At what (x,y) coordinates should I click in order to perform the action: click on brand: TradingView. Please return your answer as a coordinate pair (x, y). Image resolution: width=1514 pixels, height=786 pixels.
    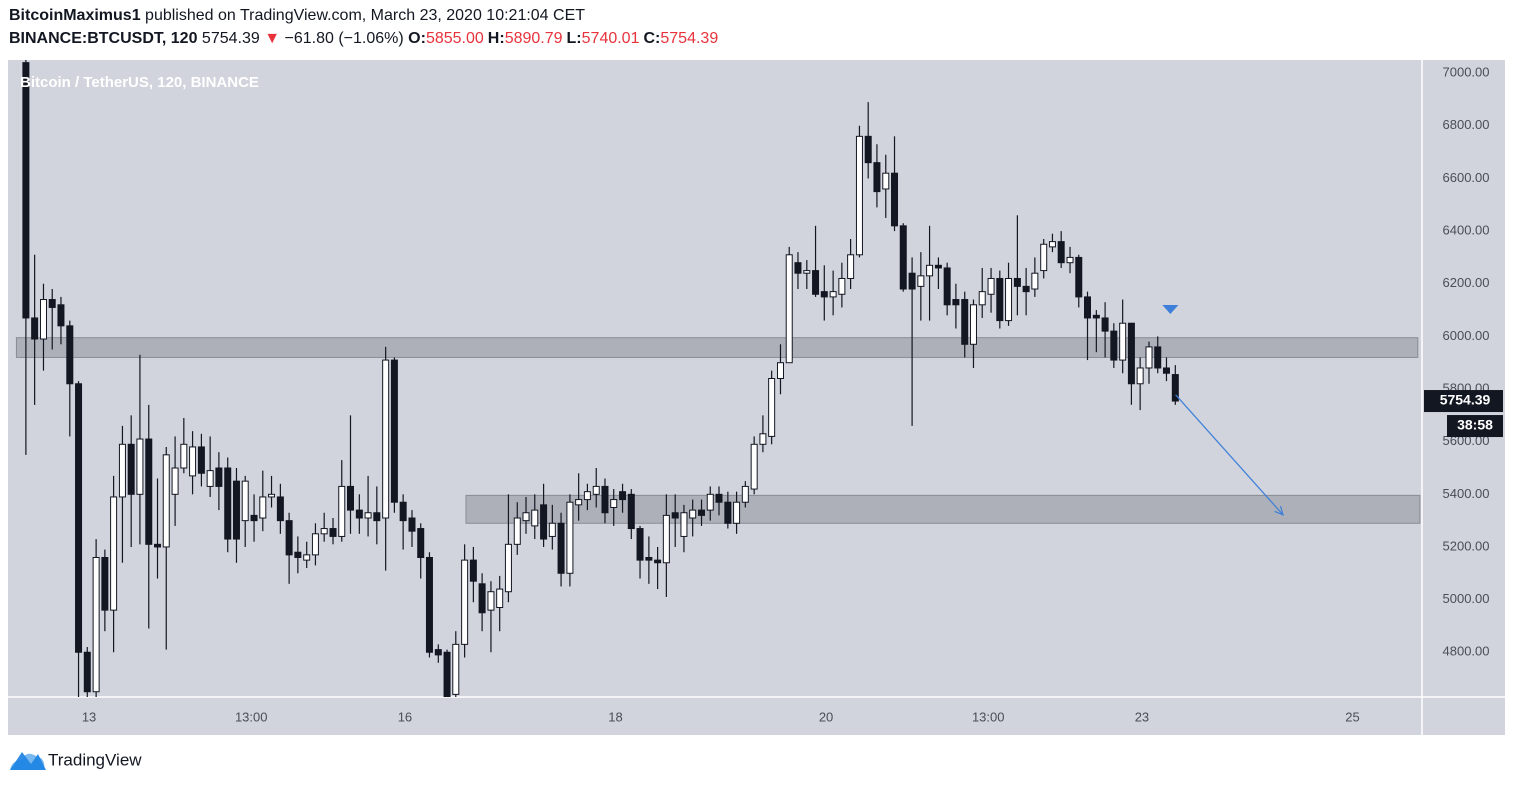
    Looking at the image, I should click on (95, 759).